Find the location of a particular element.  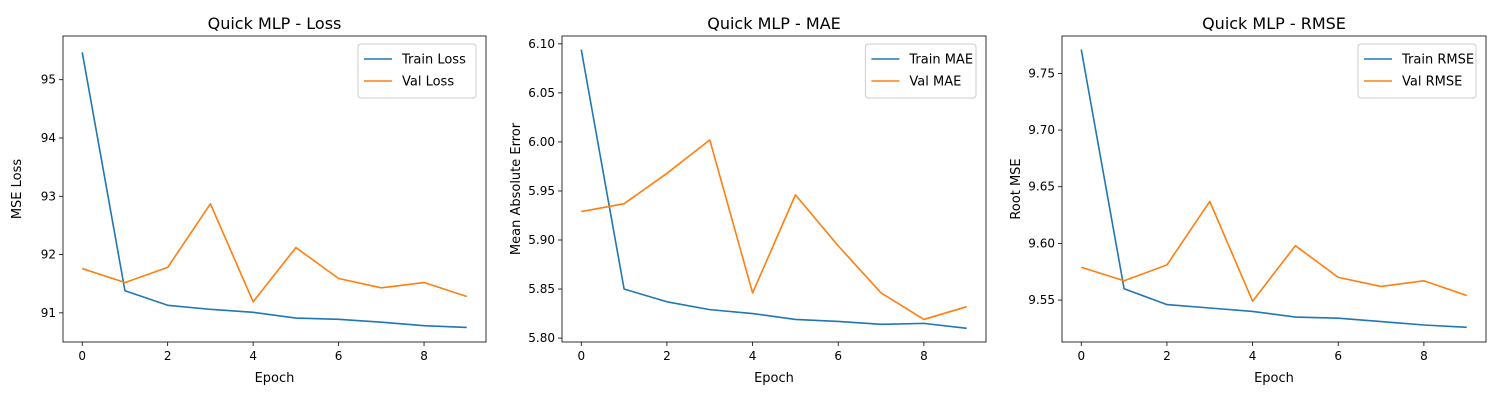

chart-title: Quick MLP - Loss is located at coordinates (275, 23).